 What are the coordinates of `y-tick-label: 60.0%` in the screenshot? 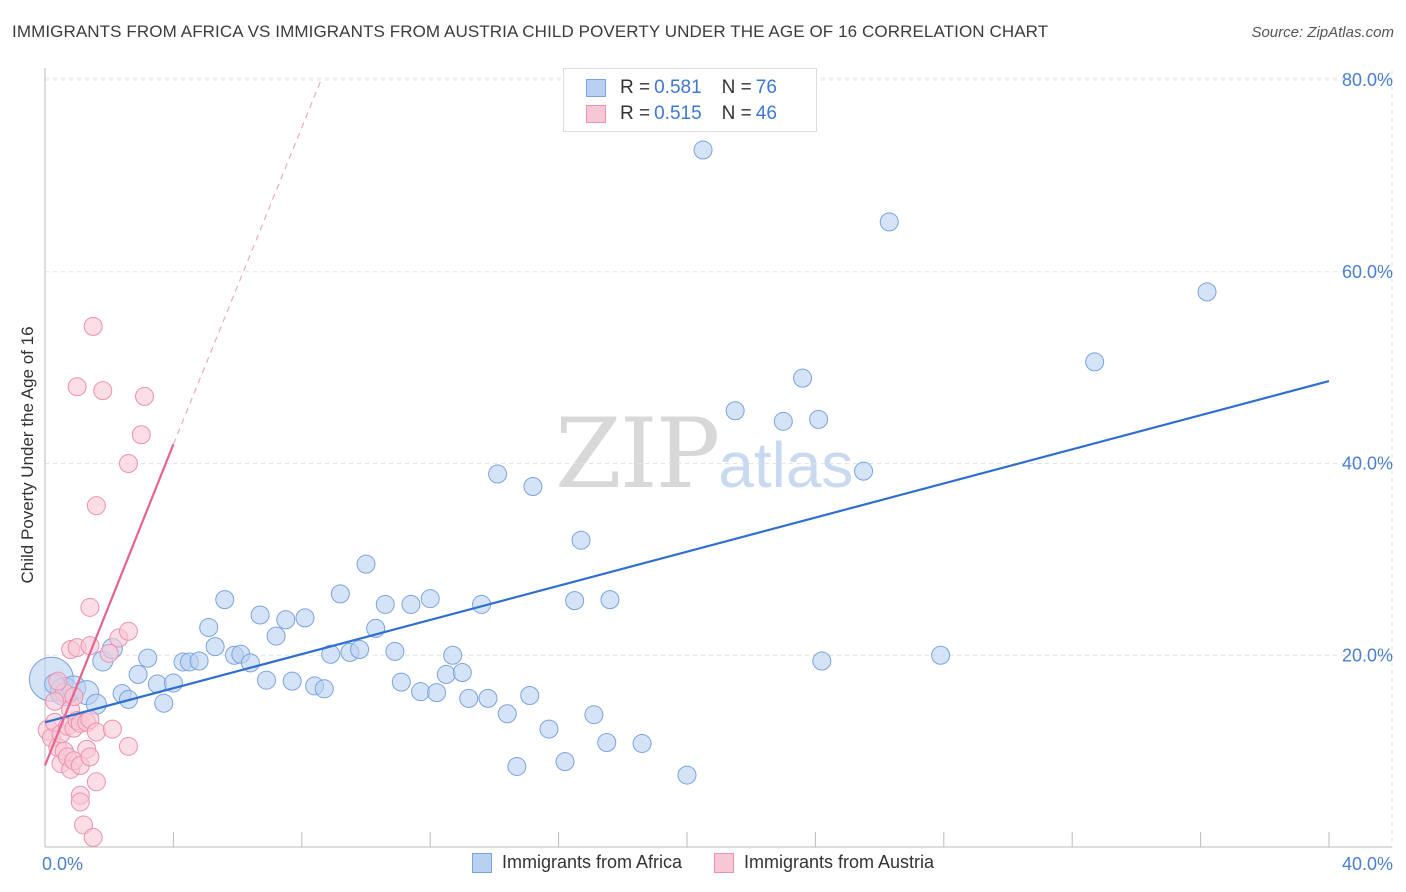 It's located at (1367, 272).